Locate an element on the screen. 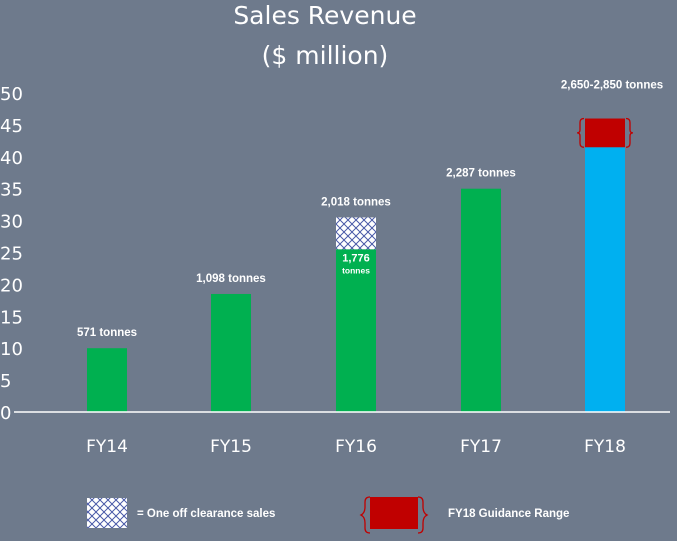  bar-fy18-guidance-range is located at coordinates (605, 133).